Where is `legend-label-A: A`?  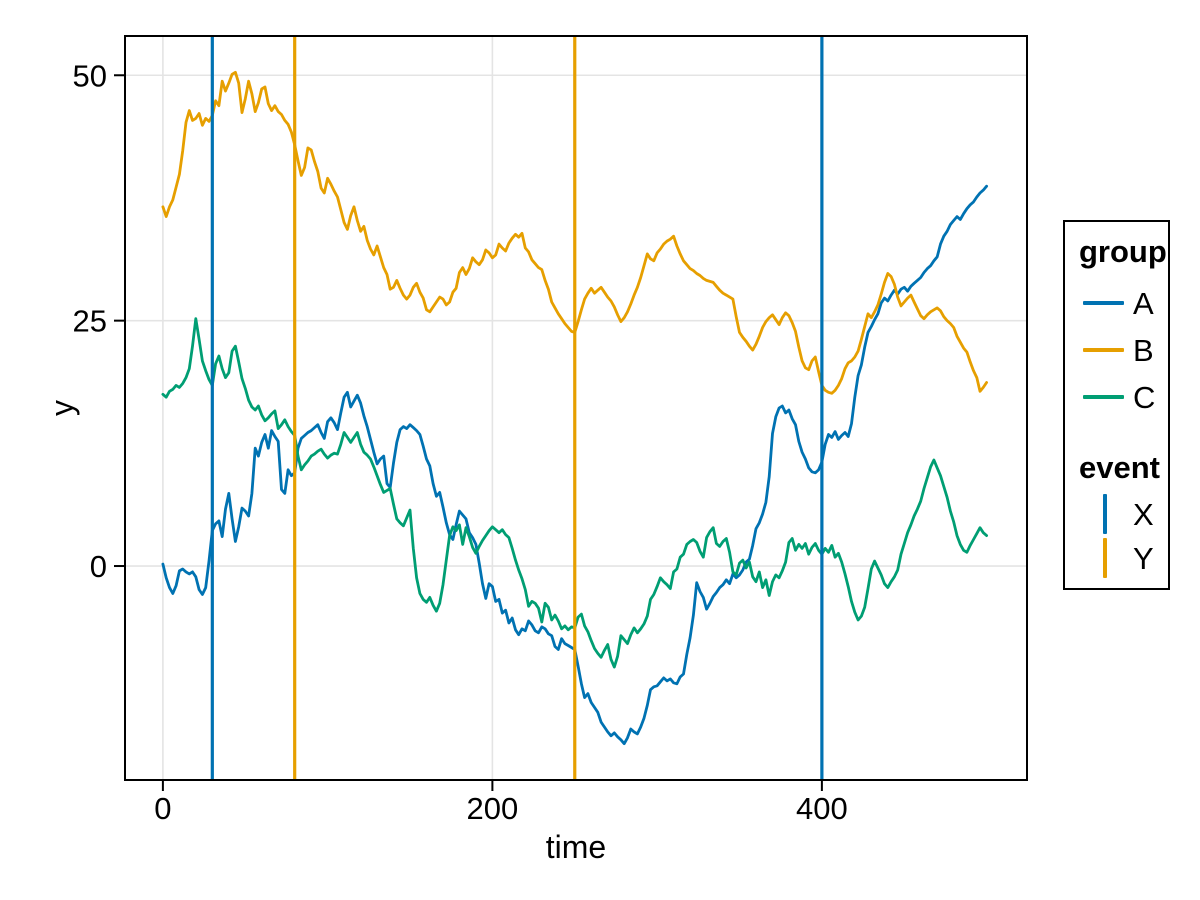 legend-label-A: A is located at coordinates (1143, 303).